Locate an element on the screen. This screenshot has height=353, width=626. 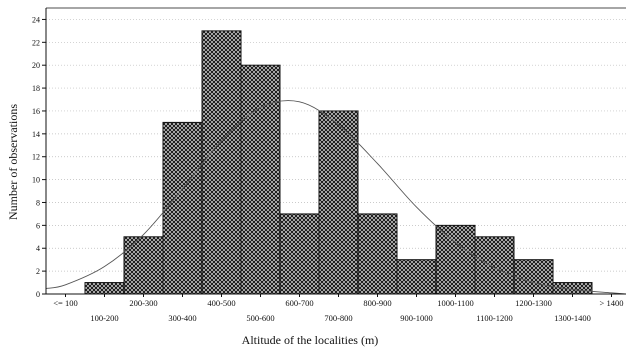
x-tick-label: 700-800 is located at coordinates (338, 318).